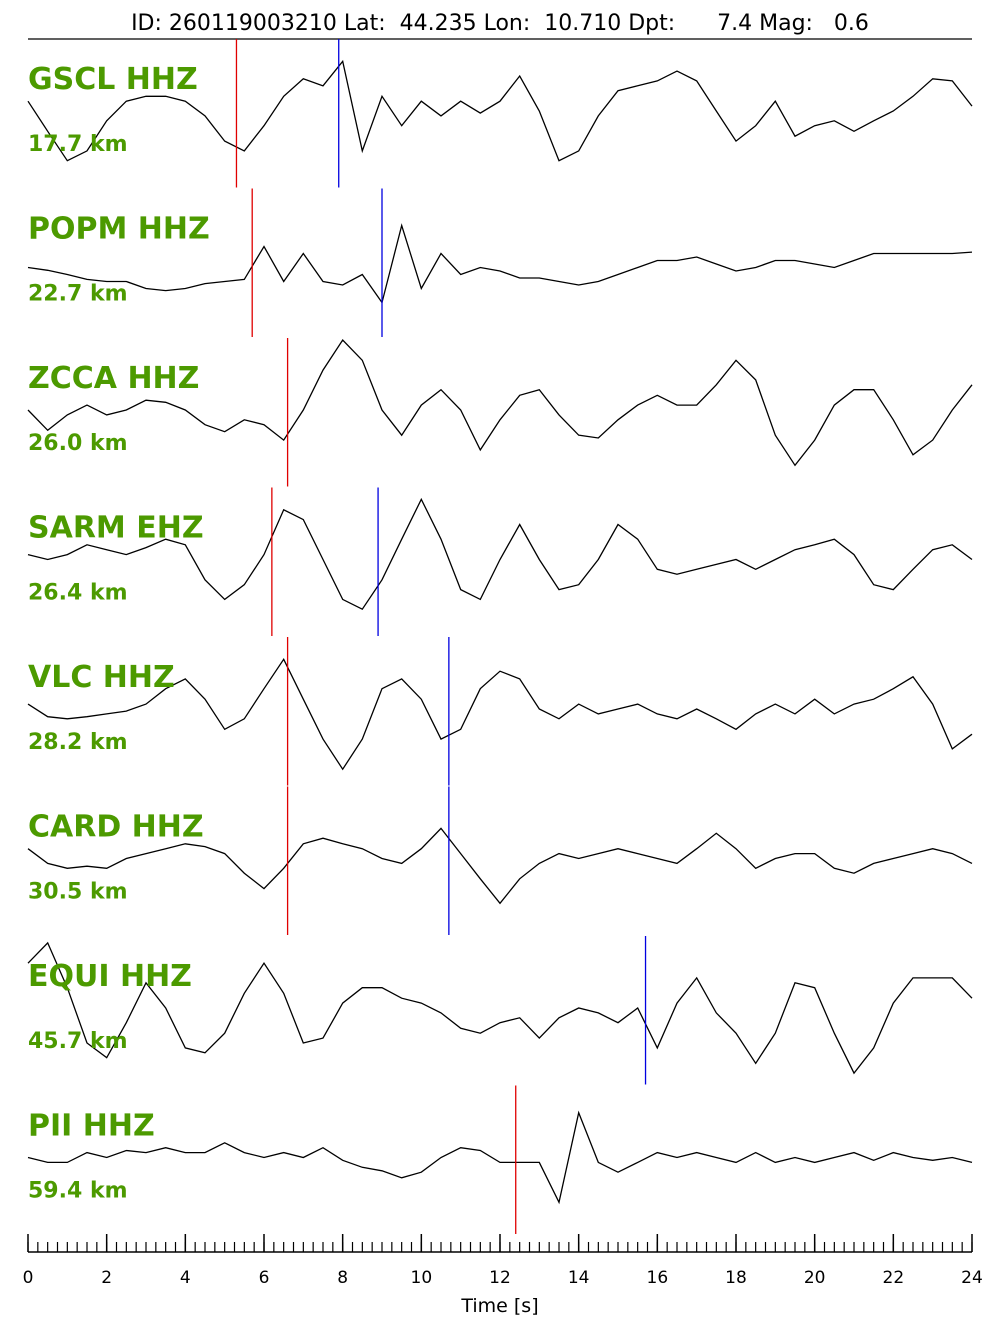  Describe the element at coordinates (264, 1278) in the screenshot. I see `x-tick-label: 6` at that location.